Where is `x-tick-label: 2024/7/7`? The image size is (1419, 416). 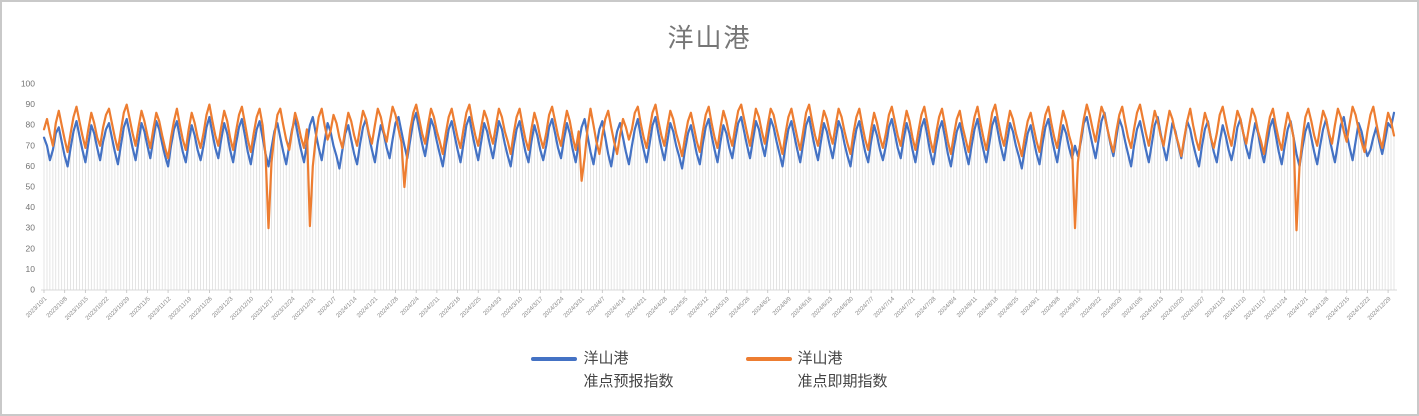
x-tick-label: 2024/7/7 is located at coordinates (865, 306).